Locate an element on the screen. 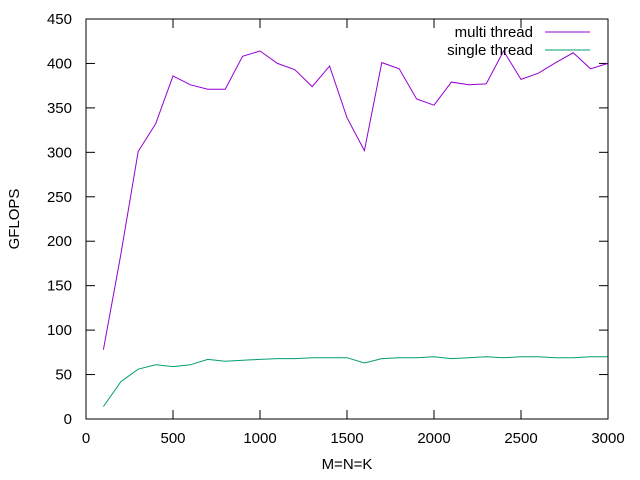  legend-label: single thread is located at coordinates (490, 50).